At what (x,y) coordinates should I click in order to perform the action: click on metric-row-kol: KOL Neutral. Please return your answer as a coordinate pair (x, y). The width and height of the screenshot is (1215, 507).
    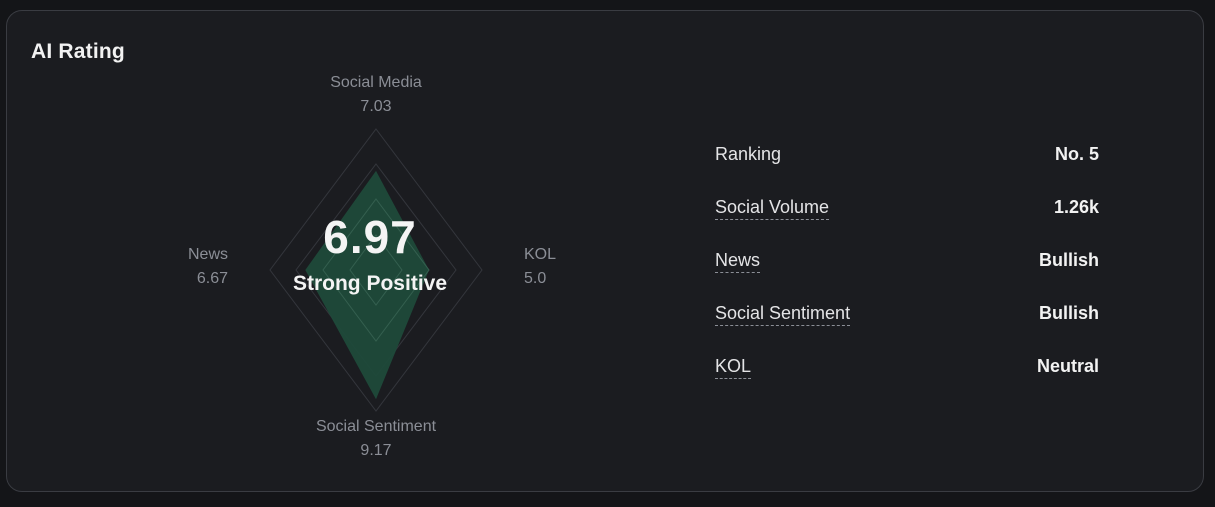
    Looking at the image, I should click on (907, 378).